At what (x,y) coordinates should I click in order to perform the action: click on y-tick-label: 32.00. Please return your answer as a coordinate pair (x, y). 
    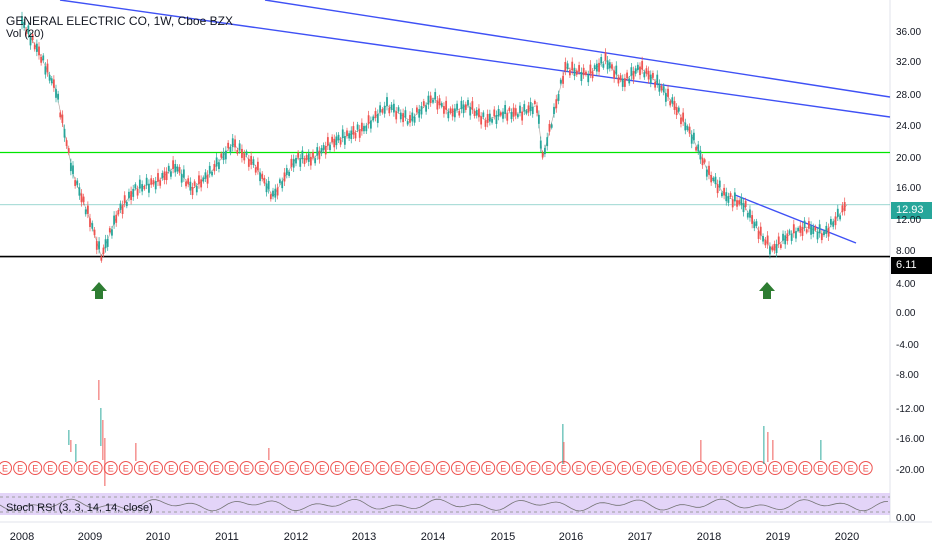
    Looking at the image, I should click on (909, 62).